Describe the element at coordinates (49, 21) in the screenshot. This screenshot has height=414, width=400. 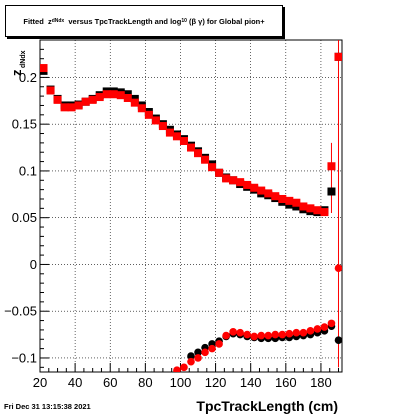
I see `title-z-symbol: z` at that location.